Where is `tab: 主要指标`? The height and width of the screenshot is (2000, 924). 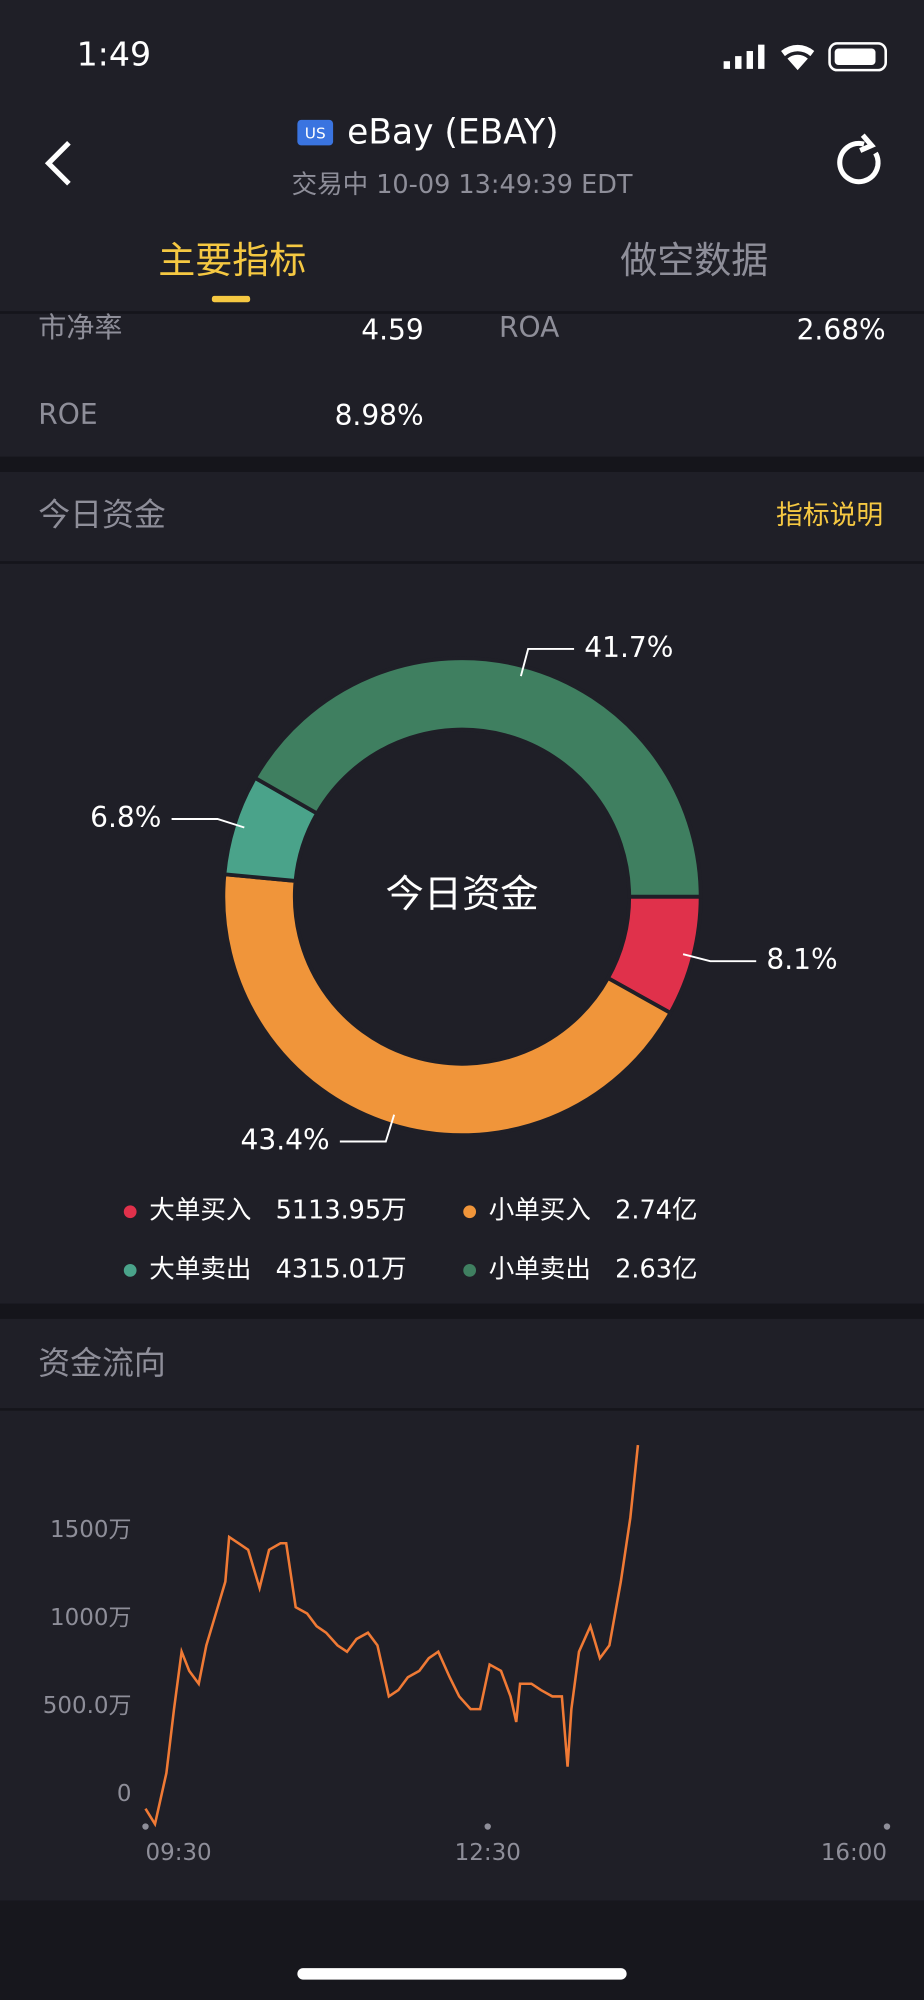
tab: 主要指标 is located at coordinates (232, 260).